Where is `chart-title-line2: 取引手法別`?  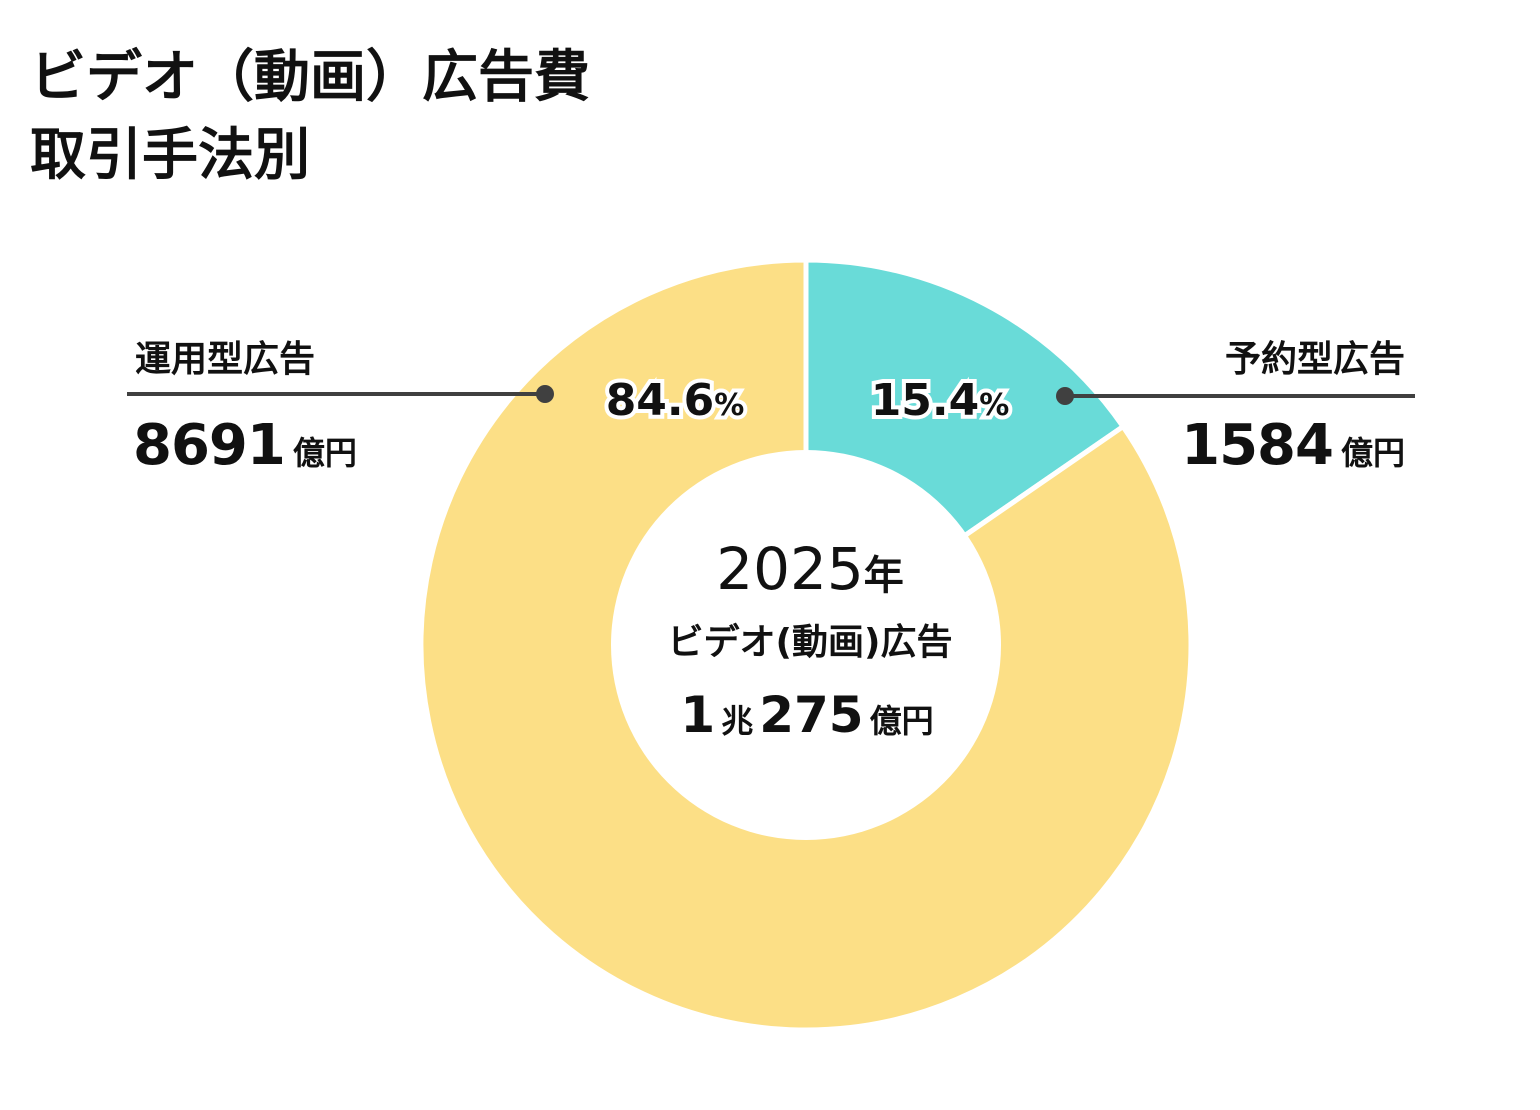 chart-title-line2: 取引手法別 is located at coordinates (170, 155).